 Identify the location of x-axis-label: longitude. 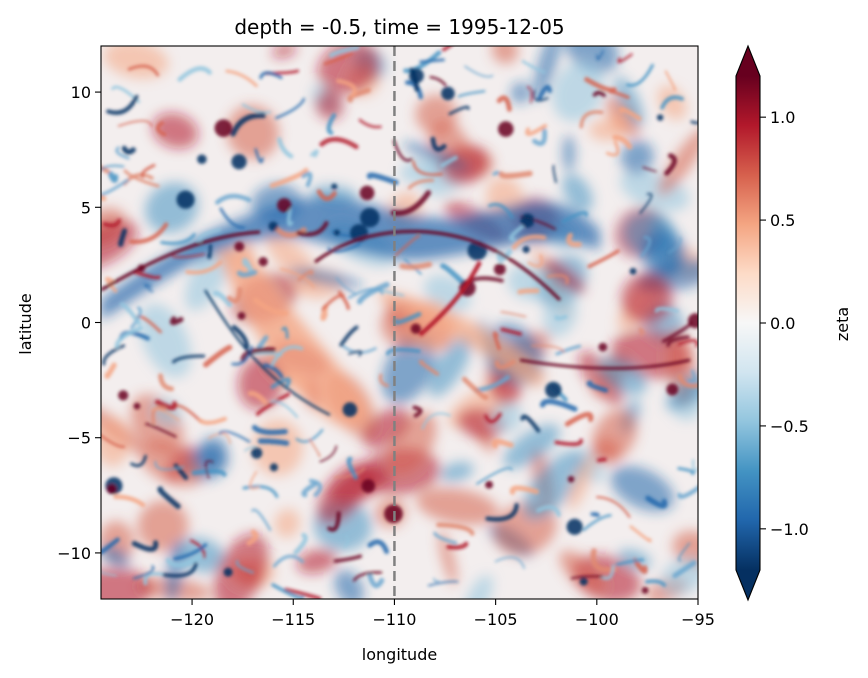
(399, 654).